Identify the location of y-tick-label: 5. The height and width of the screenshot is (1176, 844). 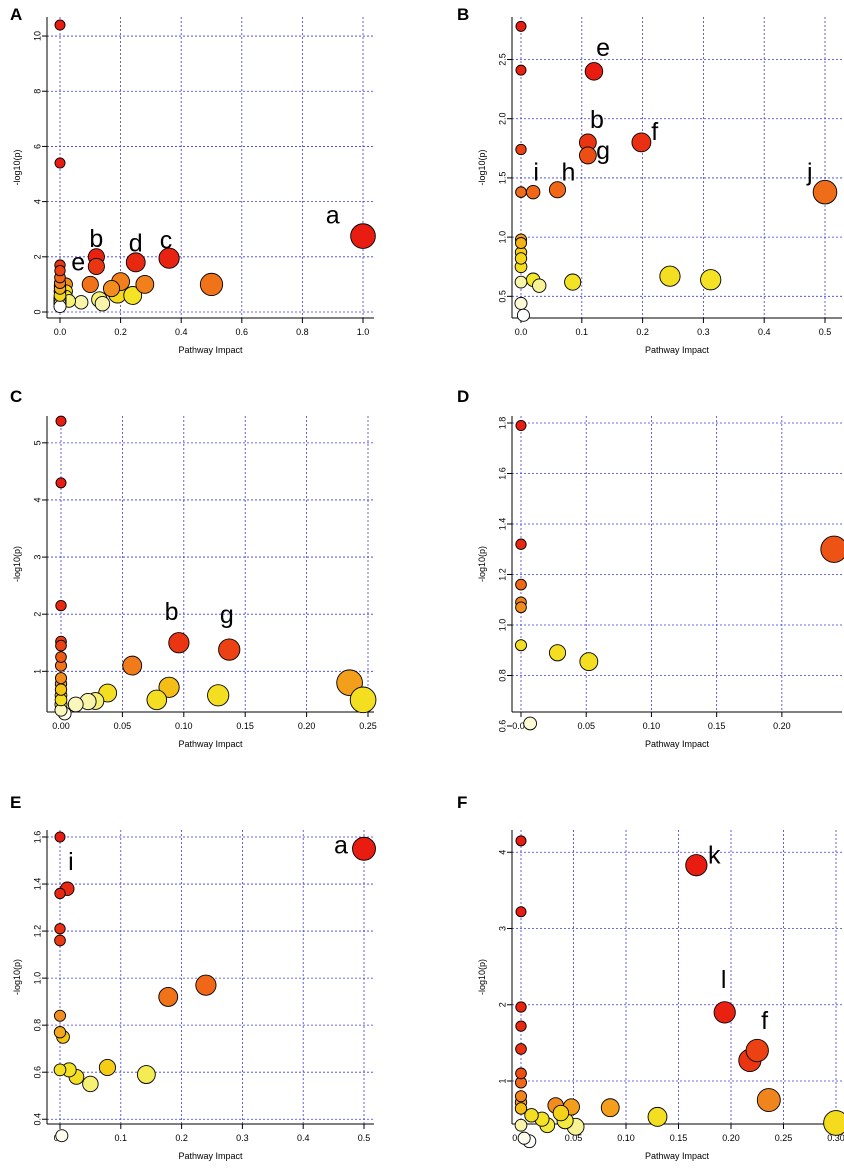
(37, 442).